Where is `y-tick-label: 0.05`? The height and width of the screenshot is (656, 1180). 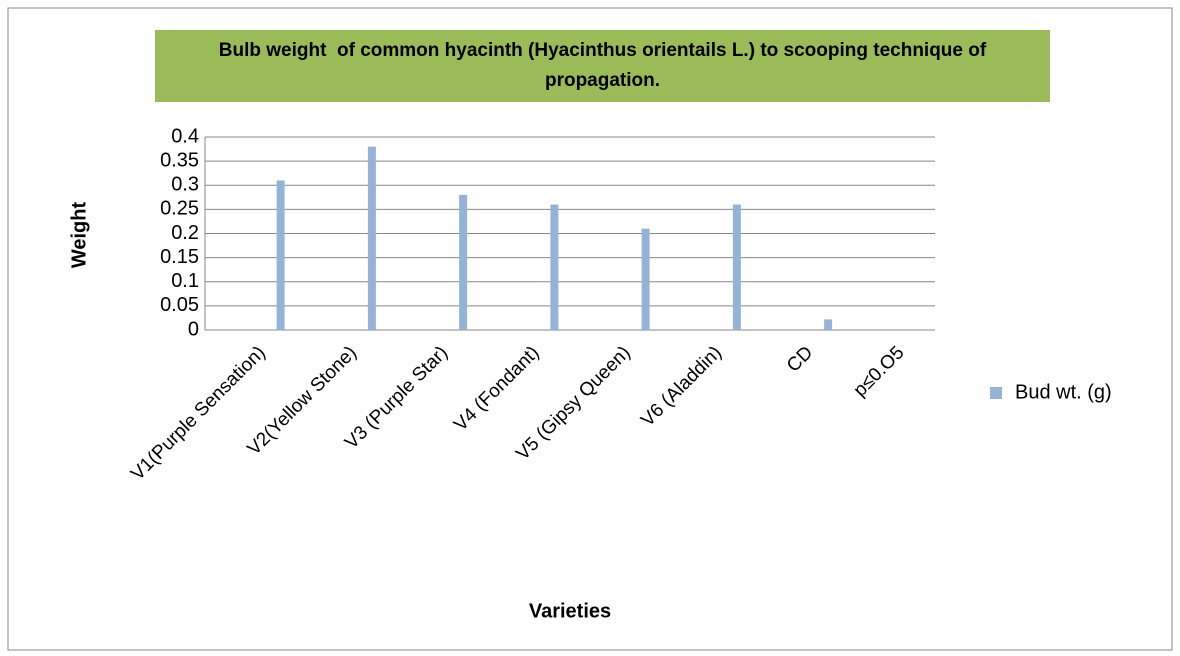
y-tick-label: 0.05 is located at coordinates (179, 305).